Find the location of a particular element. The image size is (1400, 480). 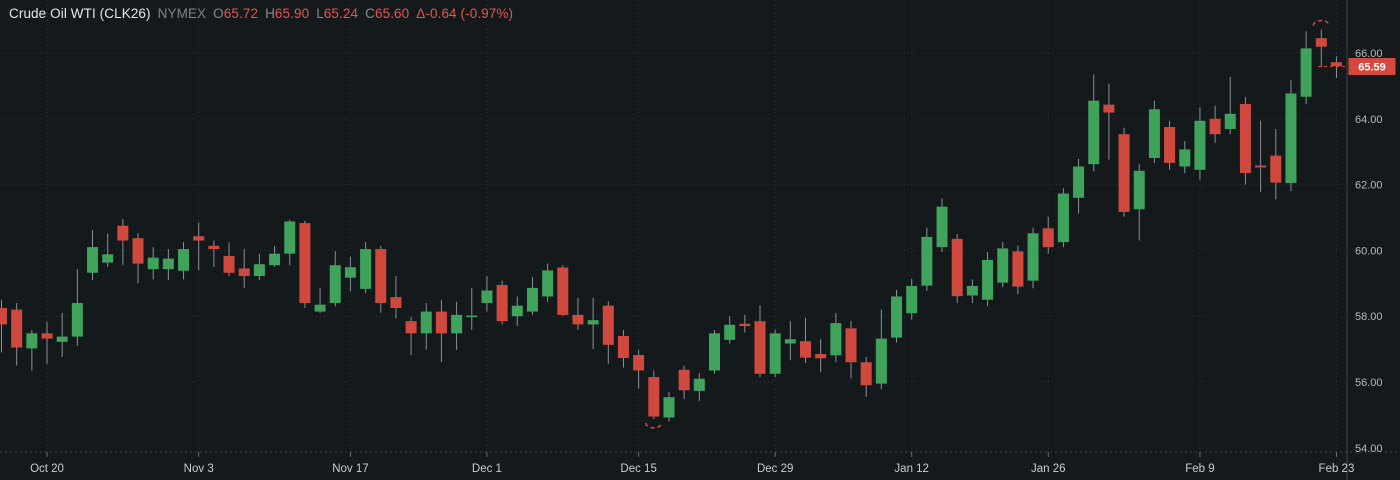

x-axis-label: Jan 26 is located at coordinates (1048, 469).